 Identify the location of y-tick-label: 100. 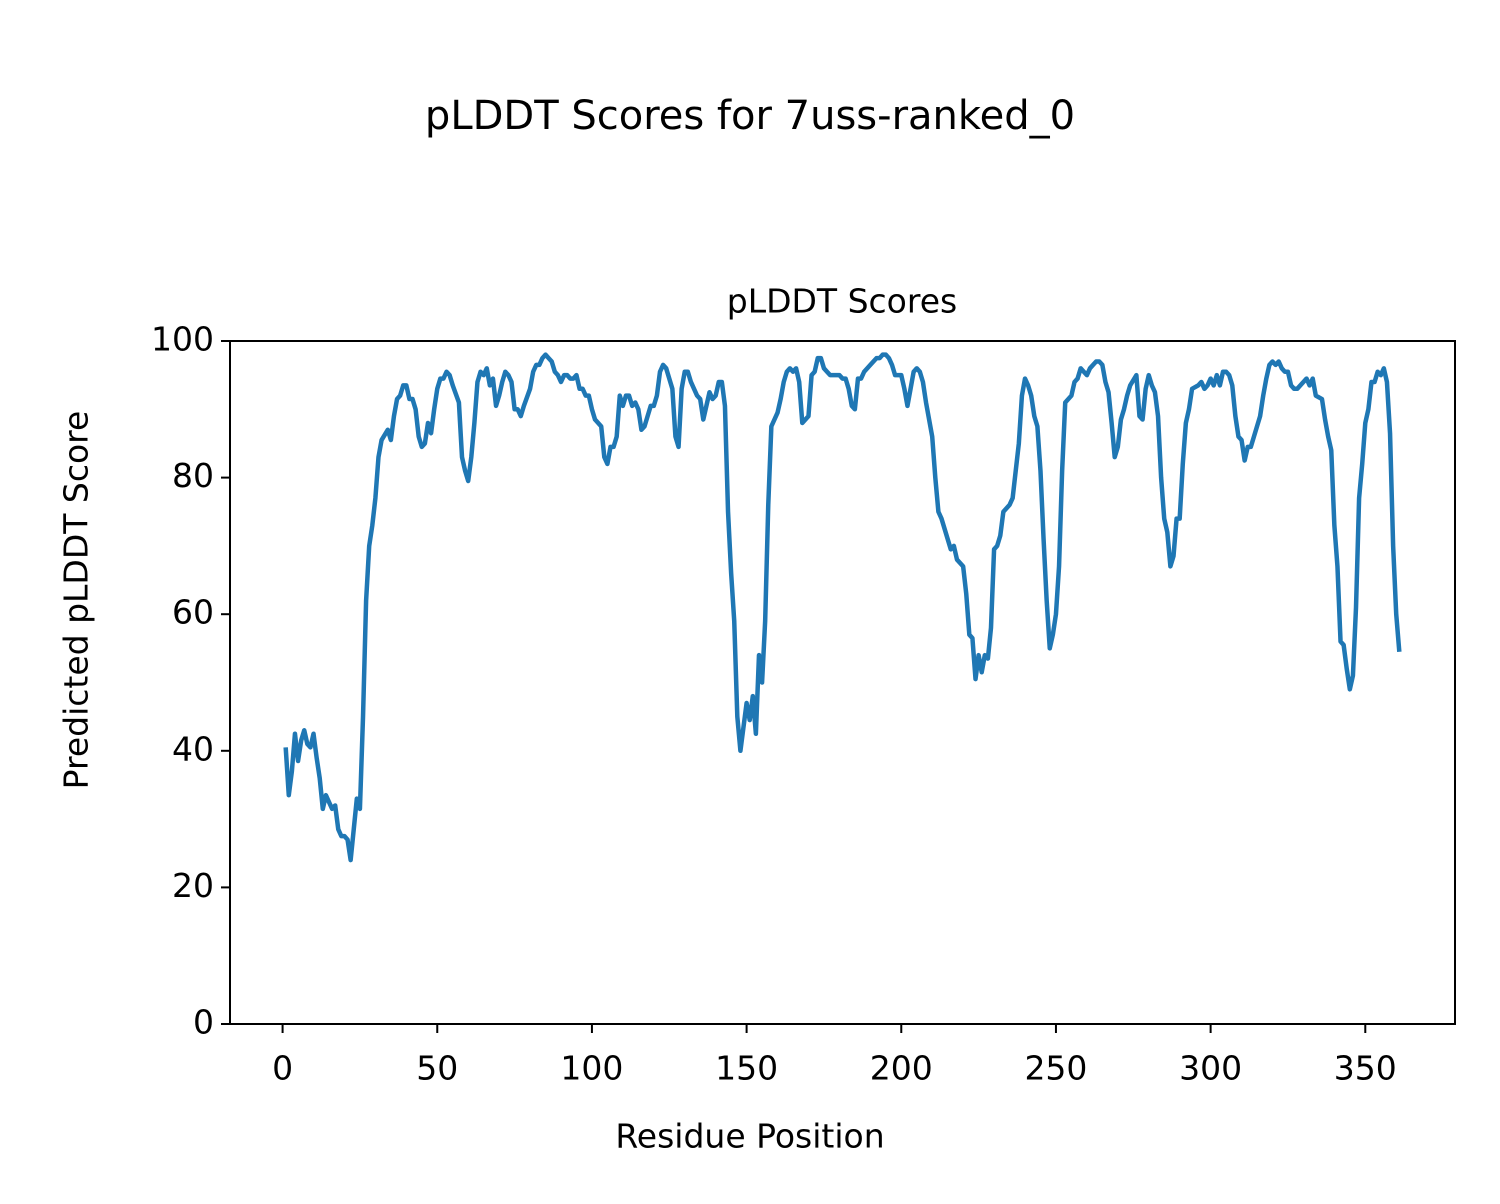
(182, 339).